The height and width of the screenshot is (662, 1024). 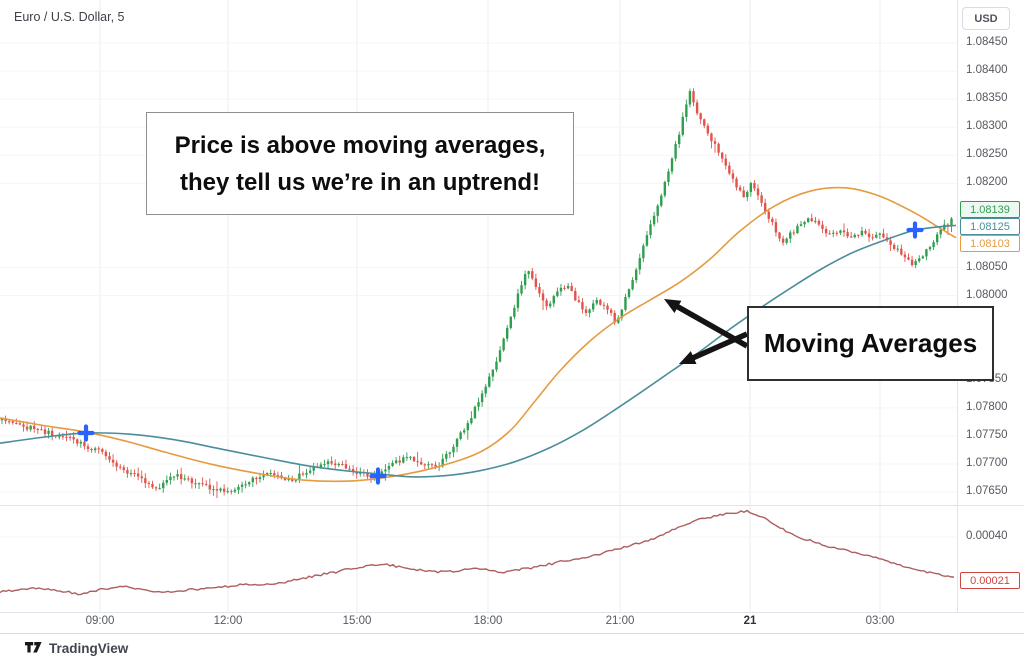 I want to click on price-tick-label: 1.08300, so click(x=987, y=126).